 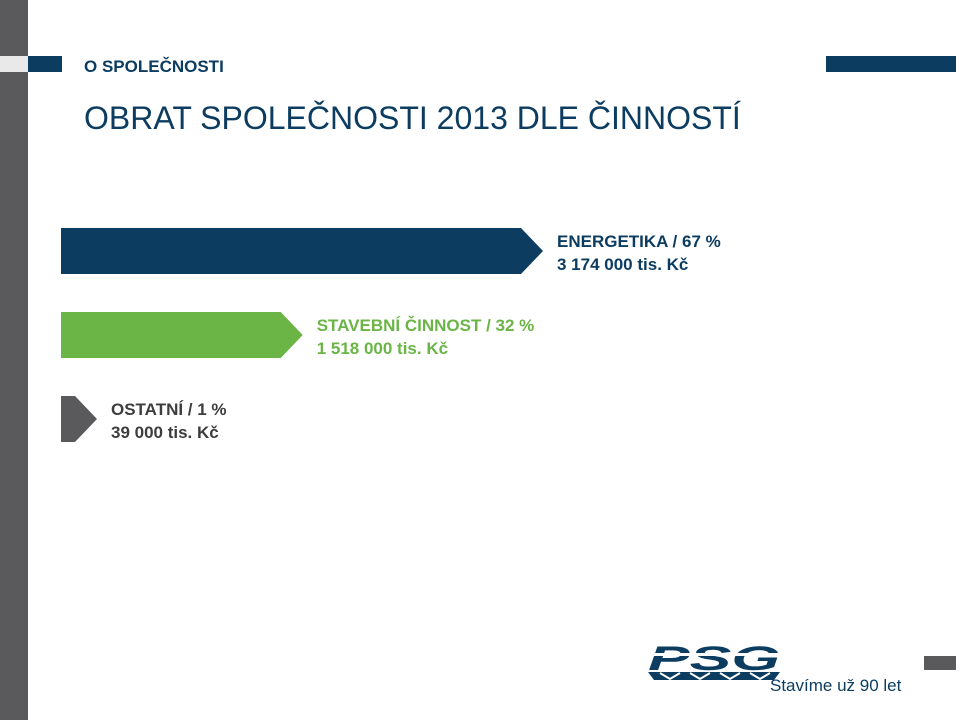 I want to click on tagline: Stavíme už 90 let, so click(x=836, y=685).